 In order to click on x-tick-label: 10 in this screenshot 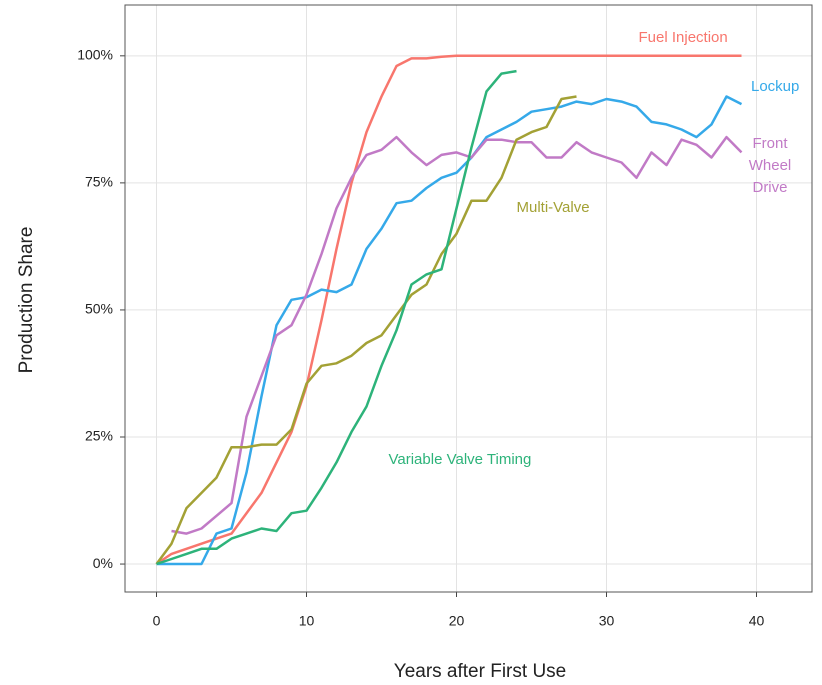, I will do `click(307, 621)`.